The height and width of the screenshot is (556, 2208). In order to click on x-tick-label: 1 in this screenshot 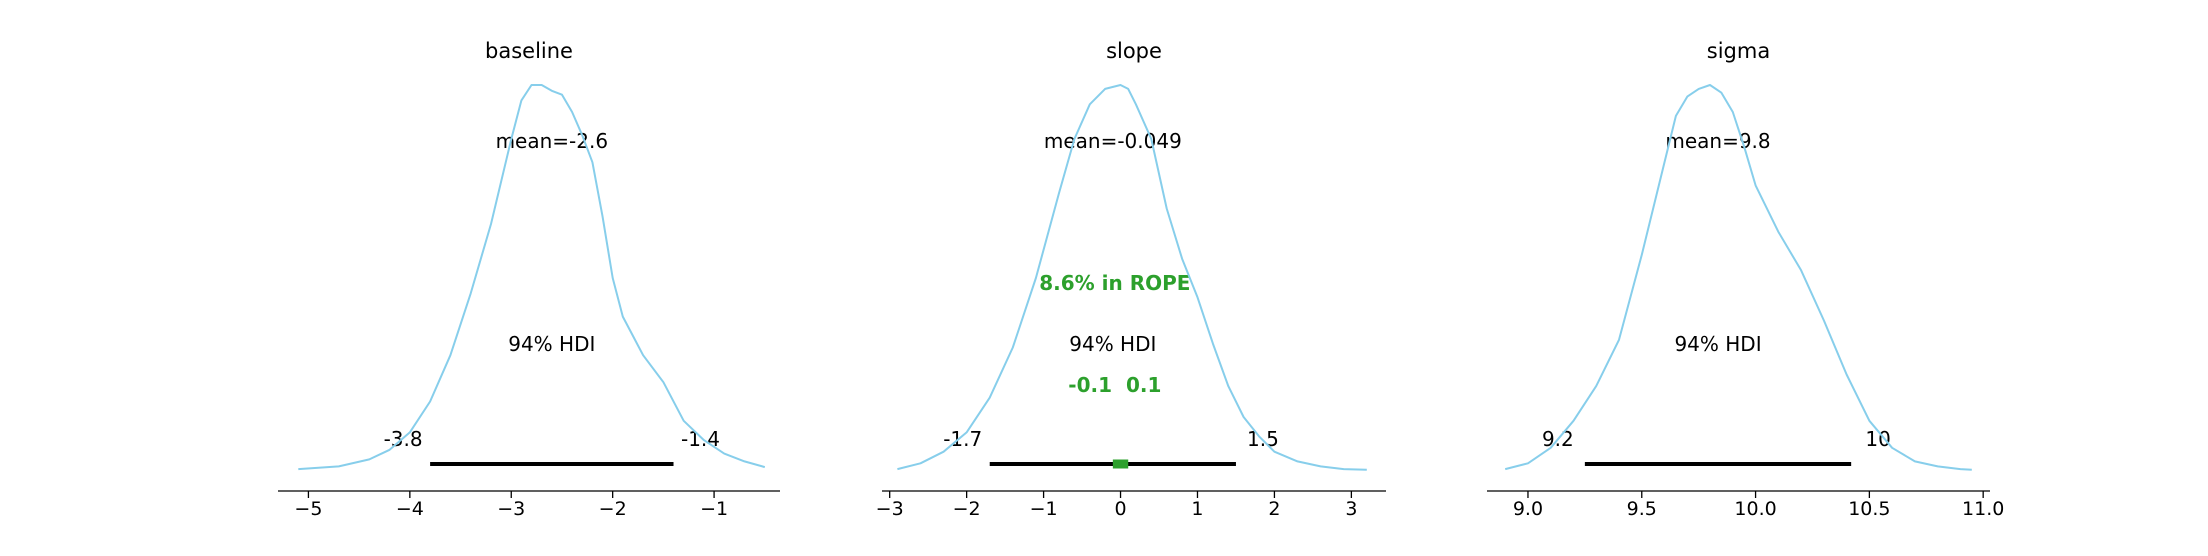, I will do `click(1197, 509)`.